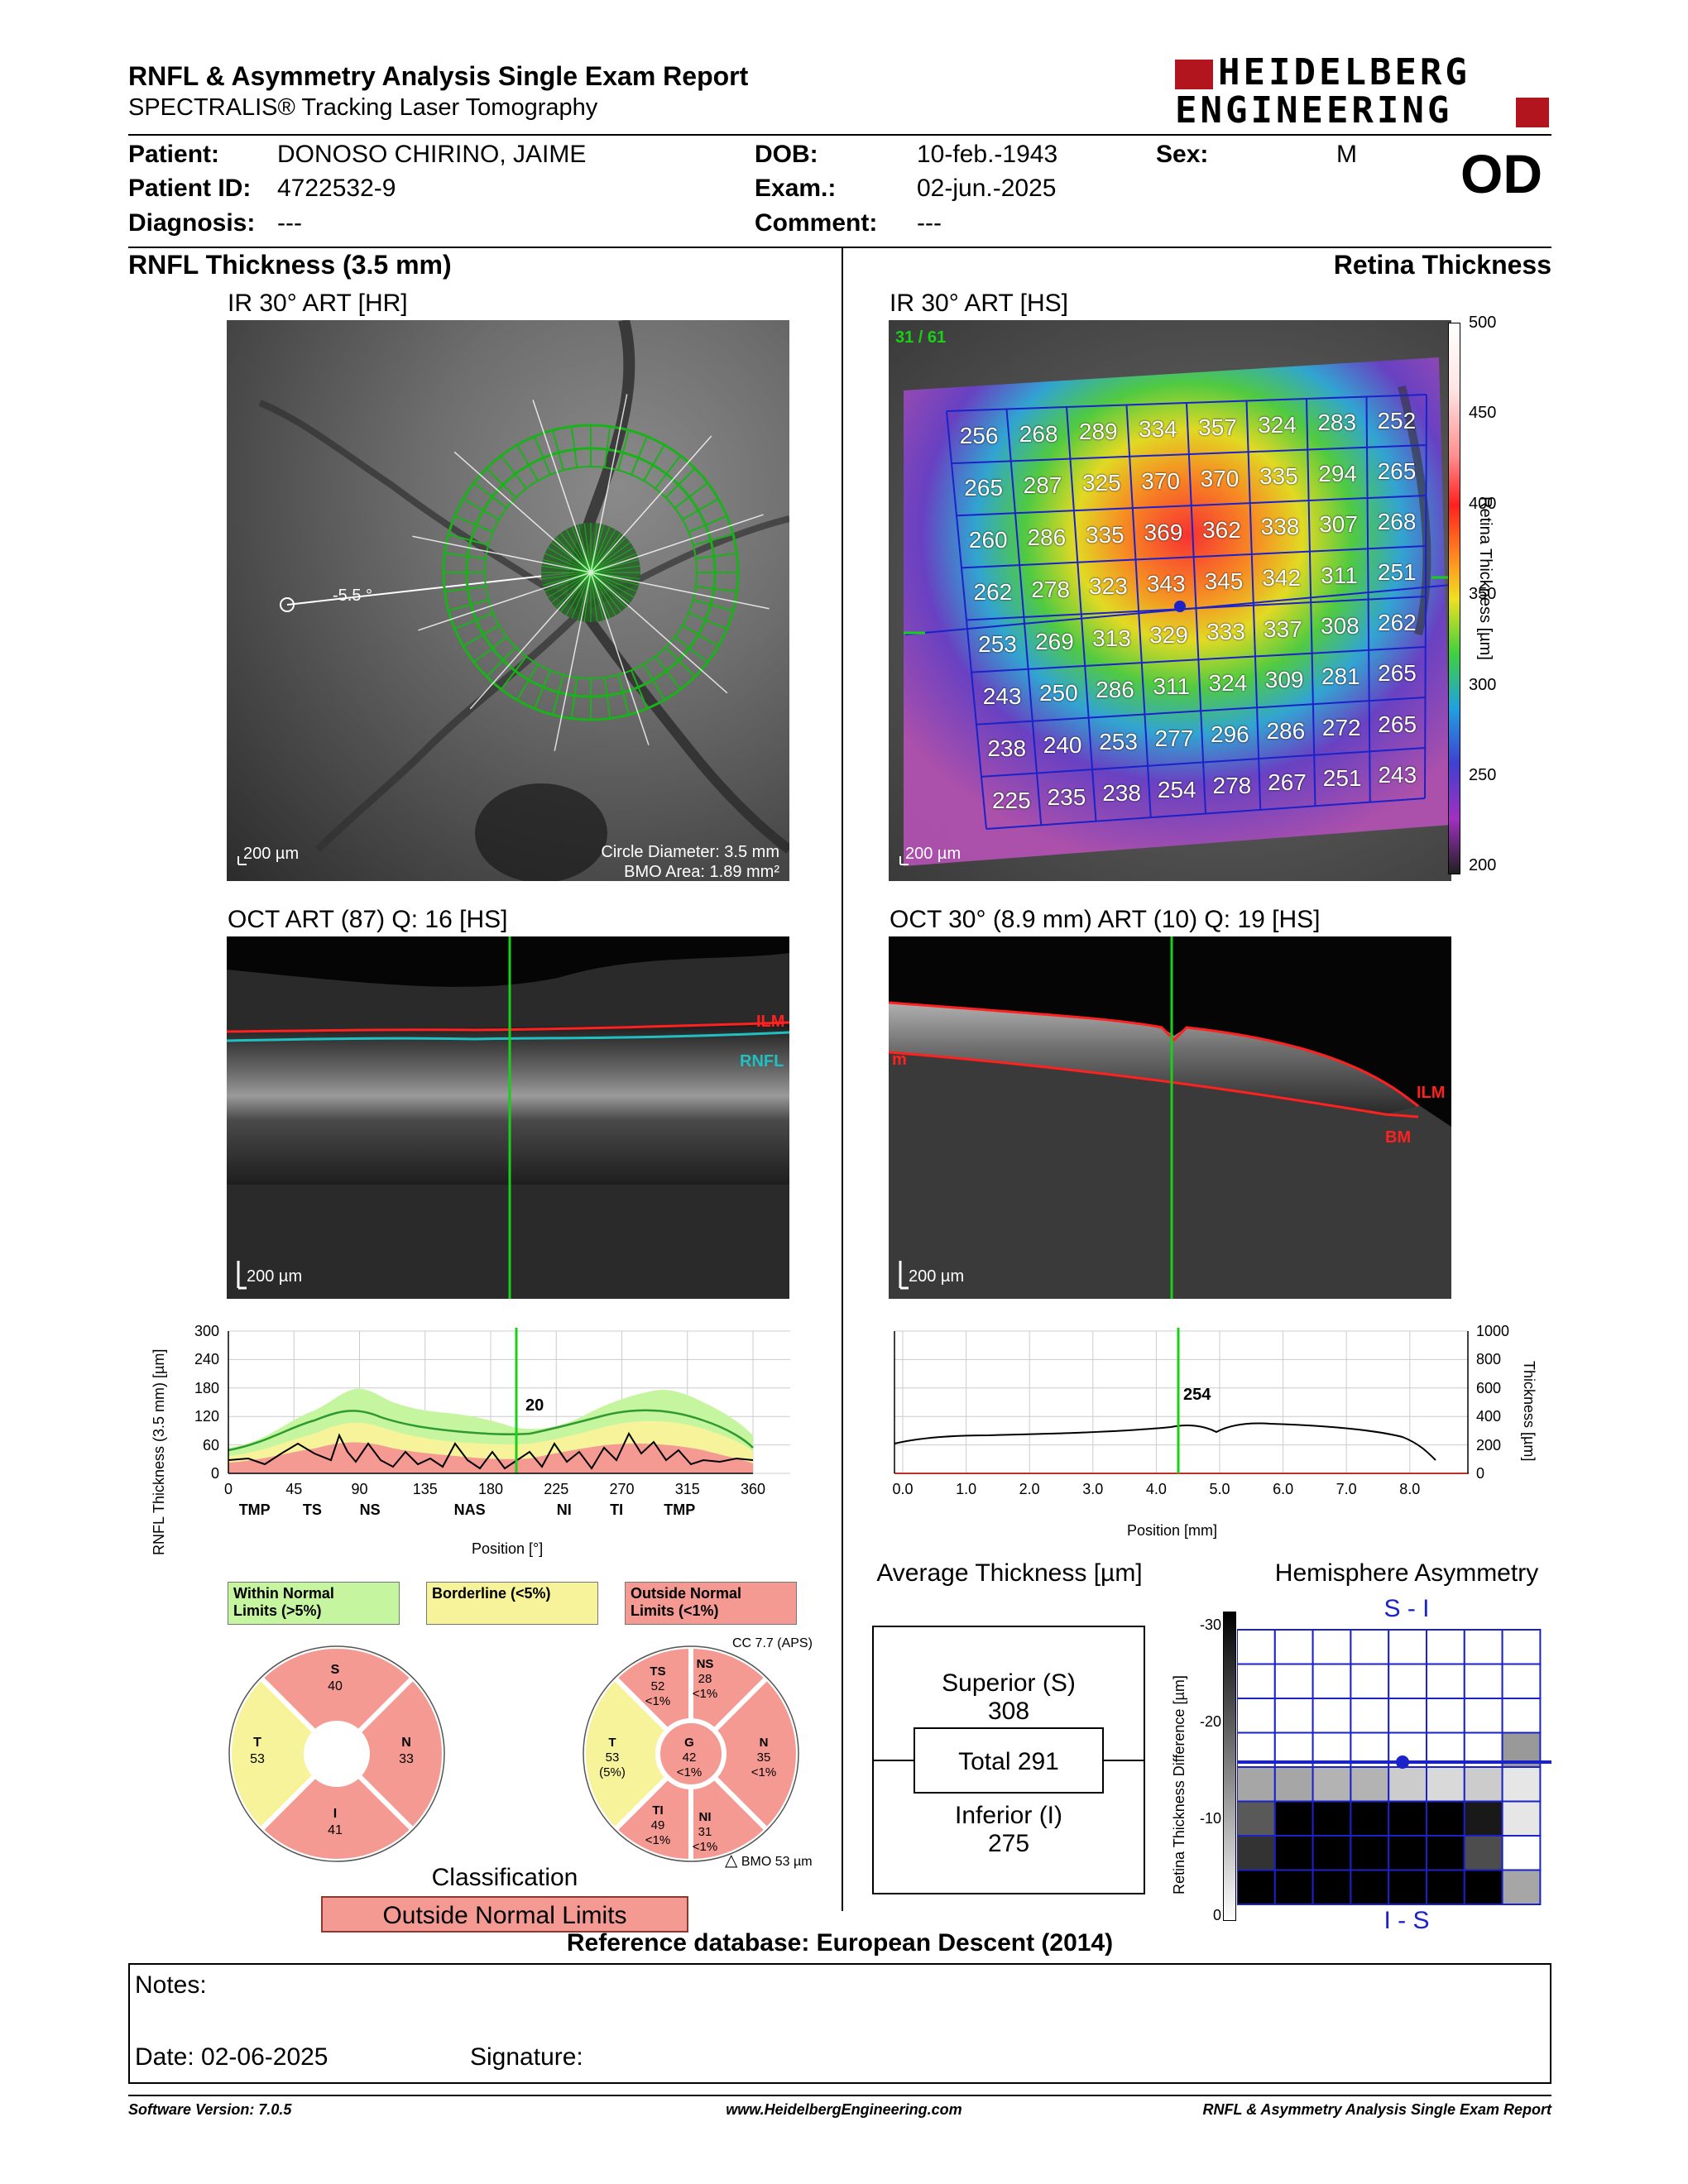 The width and height of the screenshot is (1688, 2184). Describe the element at coordinates (1008, 1843) in the screenshot. I see `inferior-value: 275` at that location.